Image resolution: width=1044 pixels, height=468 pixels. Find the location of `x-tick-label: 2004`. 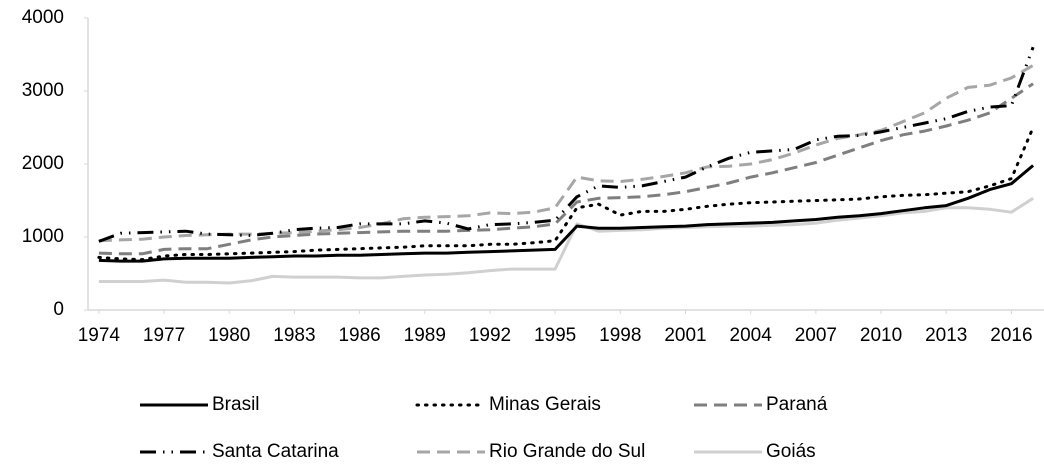

x-tick-label: 2004 is located at coordinates (751, 335).